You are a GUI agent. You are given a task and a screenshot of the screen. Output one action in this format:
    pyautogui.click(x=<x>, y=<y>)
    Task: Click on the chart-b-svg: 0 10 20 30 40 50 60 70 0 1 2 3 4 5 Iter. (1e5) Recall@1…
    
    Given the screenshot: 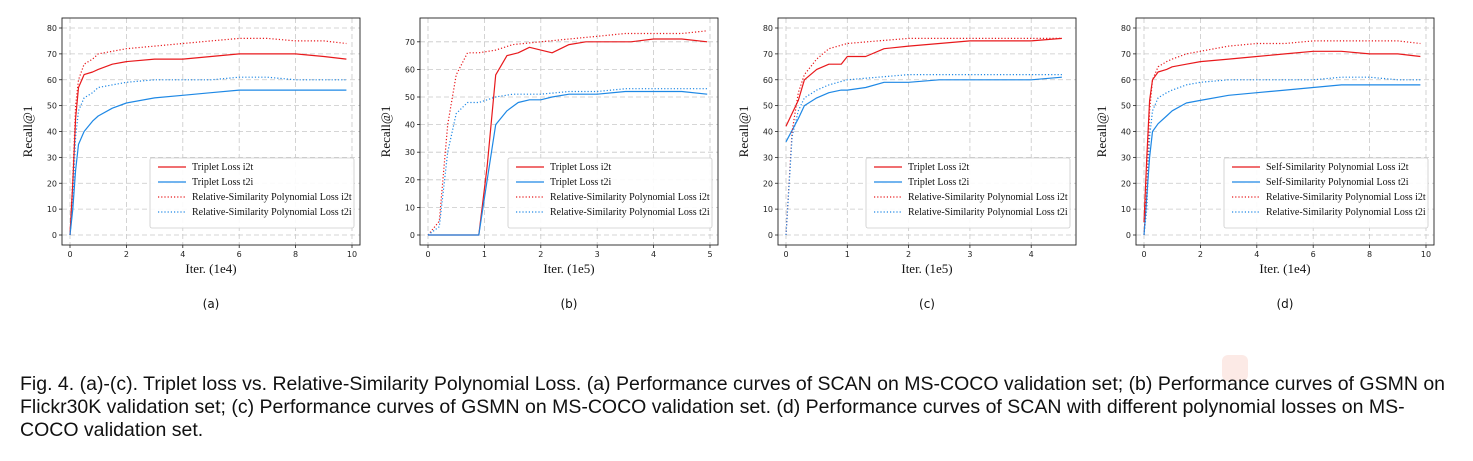 What is the action you would take?
    pyautogui.click(x=548, y=164)
    